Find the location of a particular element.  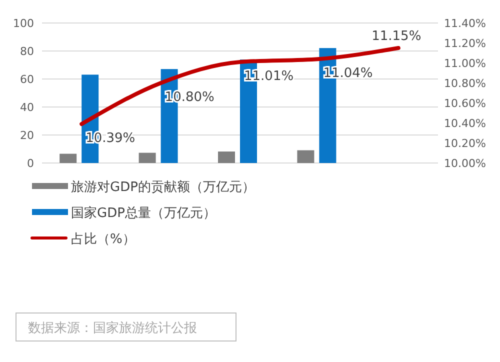

y-tick-label: 0 is located at coordinates (30, 163).